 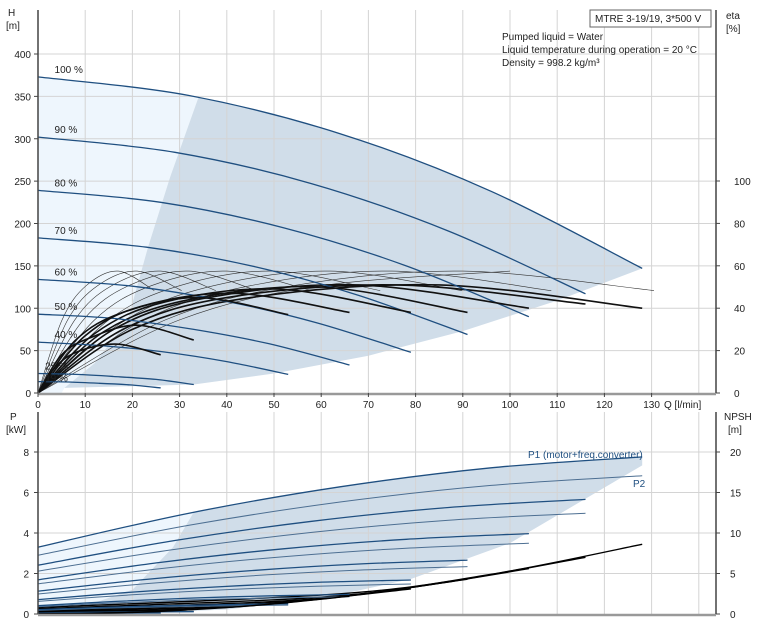 What do you see at coordinates (733, 16) in the screenshot?
I see `eta-axis-title: eta` at bounding box center [733, 16].